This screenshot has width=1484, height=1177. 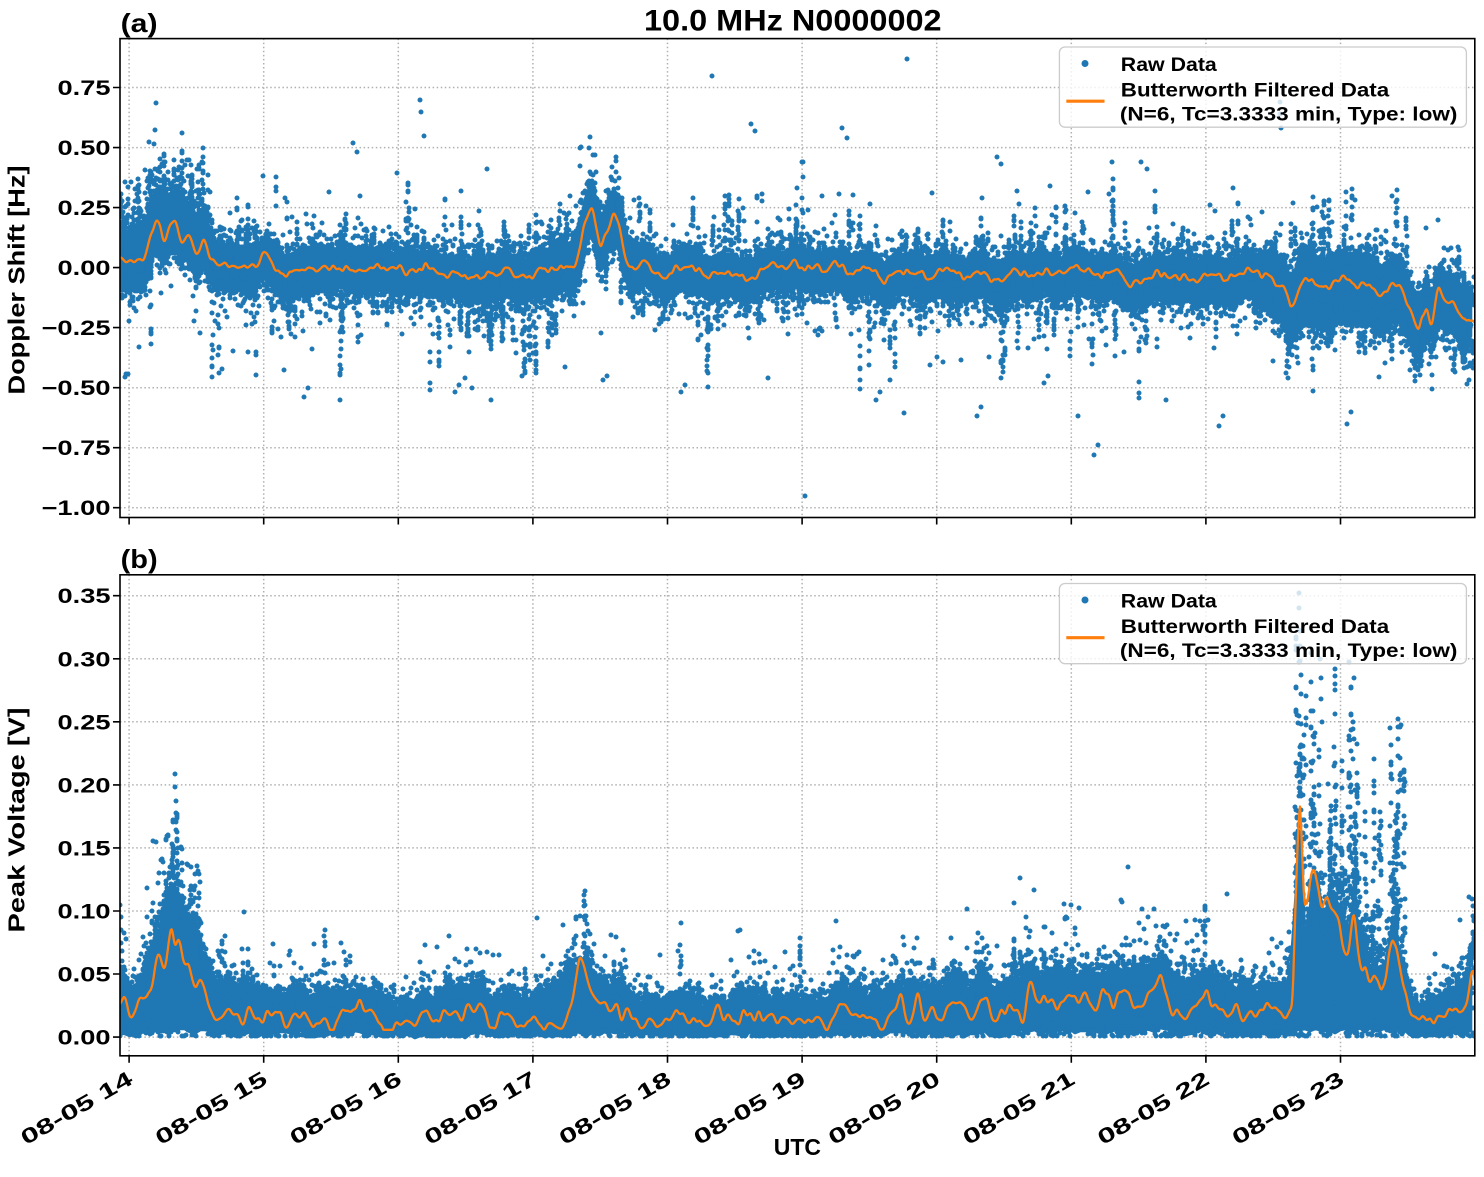 I want to click on svg-text: −1.00, so click(x=76, y=508).